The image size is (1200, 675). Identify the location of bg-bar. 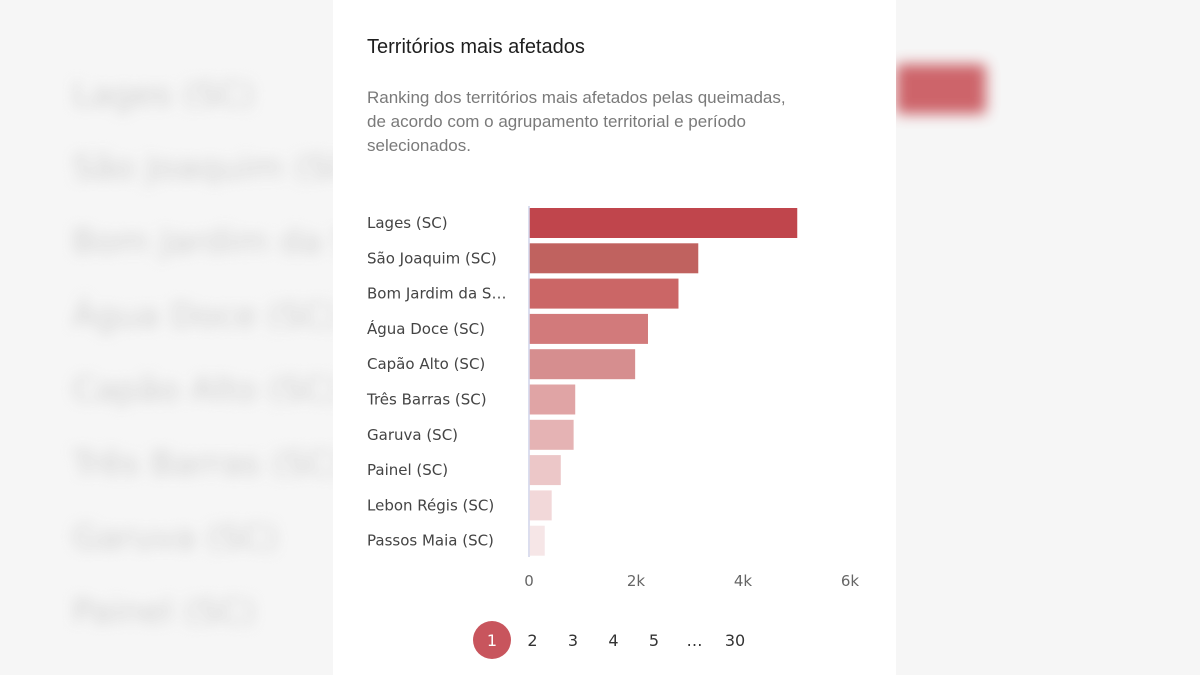
(941, 89).